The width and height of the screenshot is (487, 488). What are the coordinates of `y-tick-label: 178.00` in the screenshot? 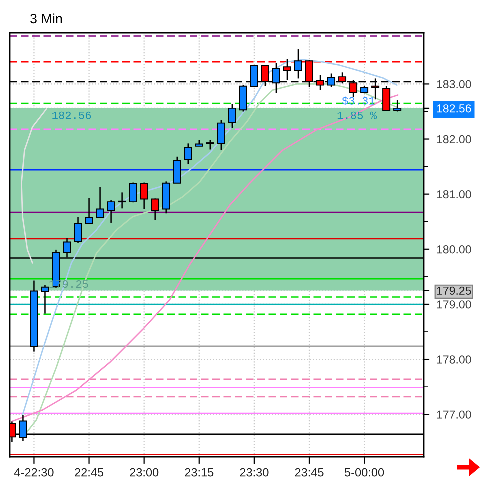 It's located at (454, 360).